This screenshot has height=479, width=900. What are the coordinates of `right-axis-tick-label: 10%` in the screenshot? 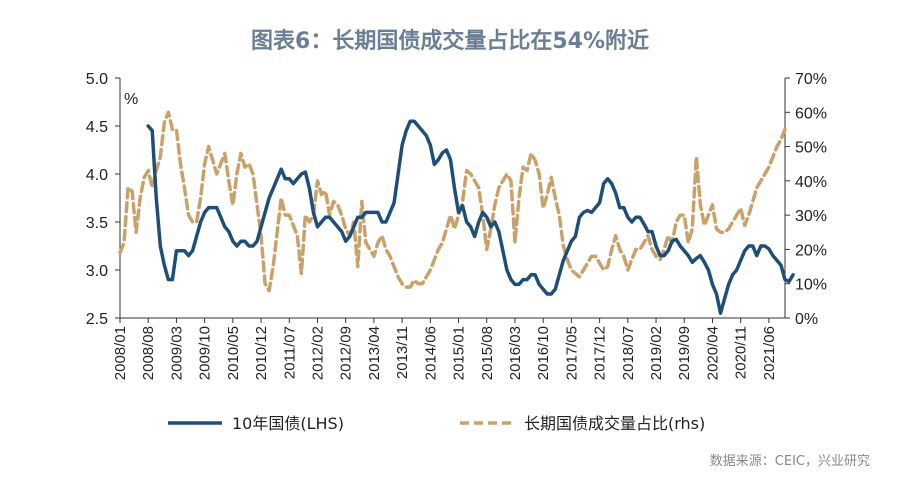 It's located at (811, 285).